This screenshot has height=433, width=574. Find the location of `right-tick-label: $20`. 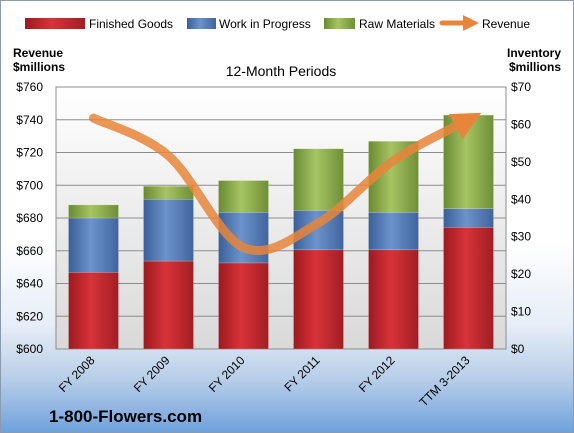

right-tick-label: $20 is located at coordinates (521, 274).